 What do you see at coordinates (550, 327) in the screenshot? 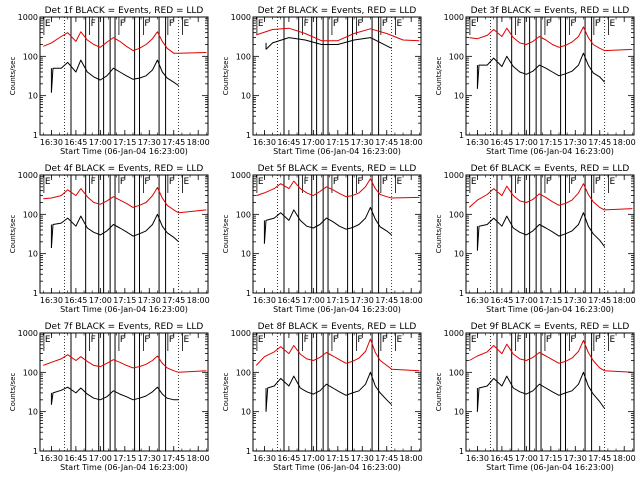
I see `panel-title: Det 9f BLACK = Events, RED = LLD` at bounding box center [550, 327].